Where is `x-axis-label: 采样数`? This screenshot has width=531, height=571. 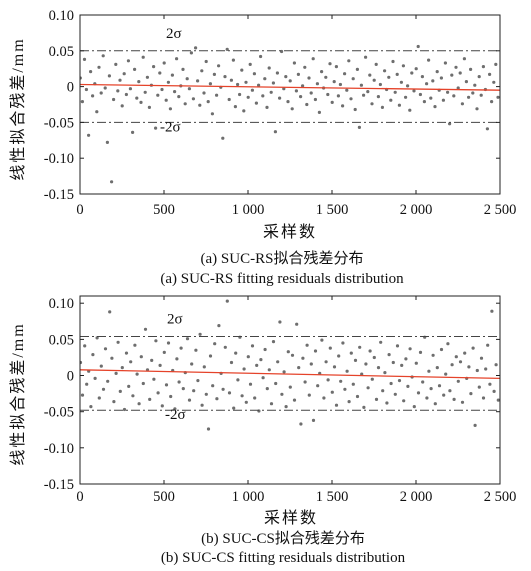 x-axis-label: 采样数 is located at coordinates (291, 518).